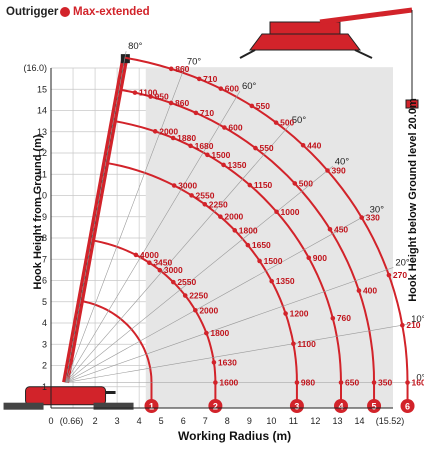  Describe the element at coordinates (315, 421) in the screenshot. I see `x-tick-label: 12` at that location.